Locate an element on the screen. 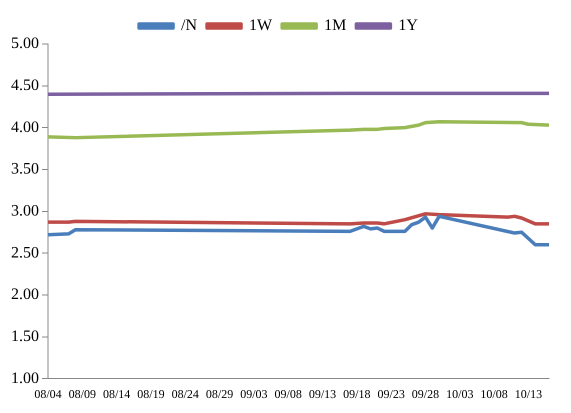 This screenshot has height=413, width=571. legend-label: 1M is located at coordinates (335, 25).